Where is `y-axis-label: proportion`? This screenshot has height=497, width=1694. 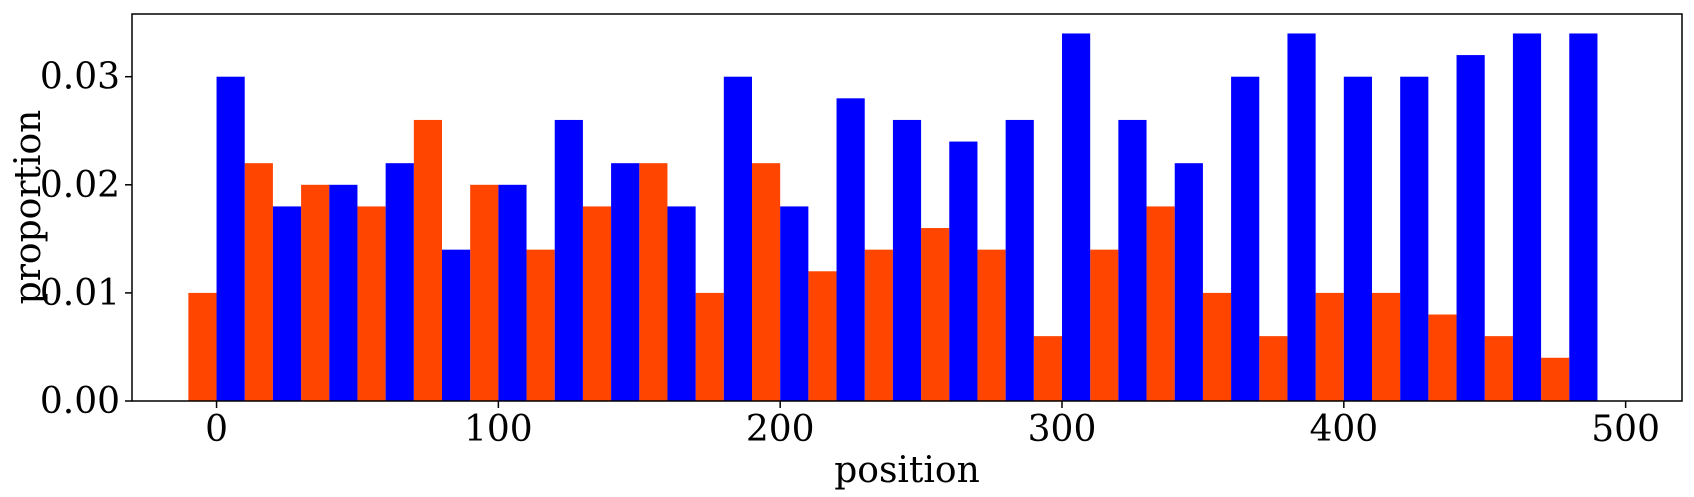 y-axis-label: proportion is located at coordinates (28, 207).